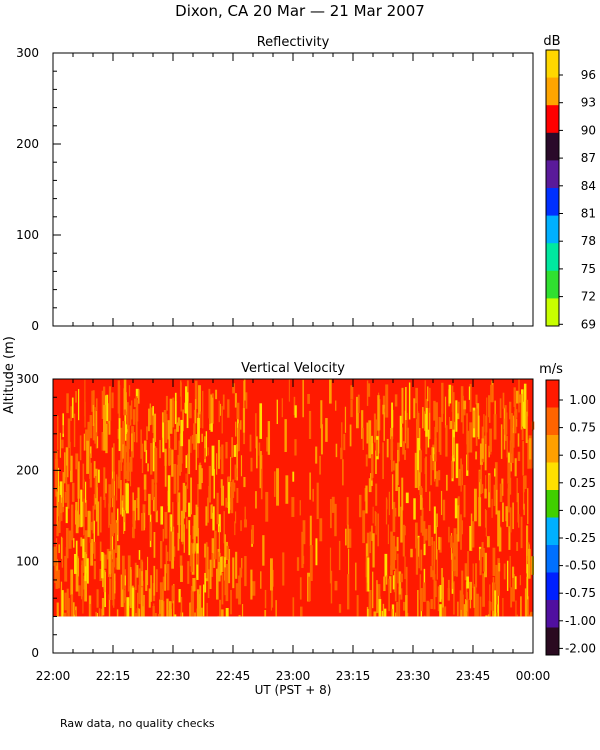 The height and width of the screenshot is (750, 600). What do you see at coordinates (27, 53) in the screenshot?
I see `y-tick-label: 300` at bounding box center [27, 53].